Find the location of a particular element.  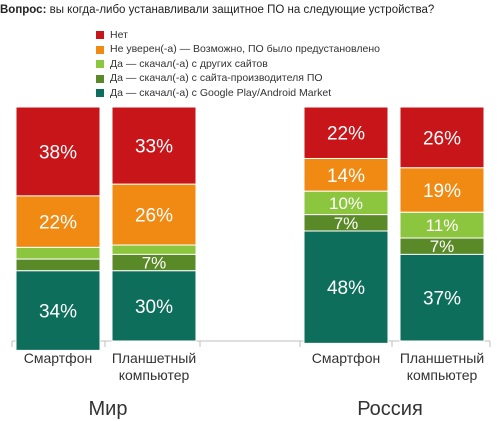

group-label-world: Мир is located at coordinates (108, 409).